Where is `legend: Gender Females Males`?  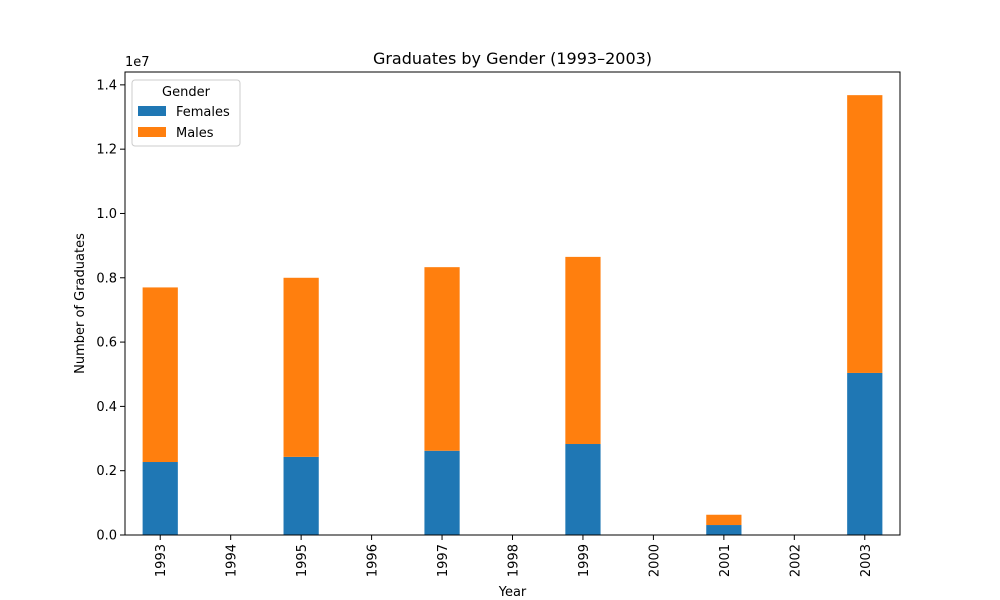 legend: Gender Females Males is located at coordinates (186, 113).